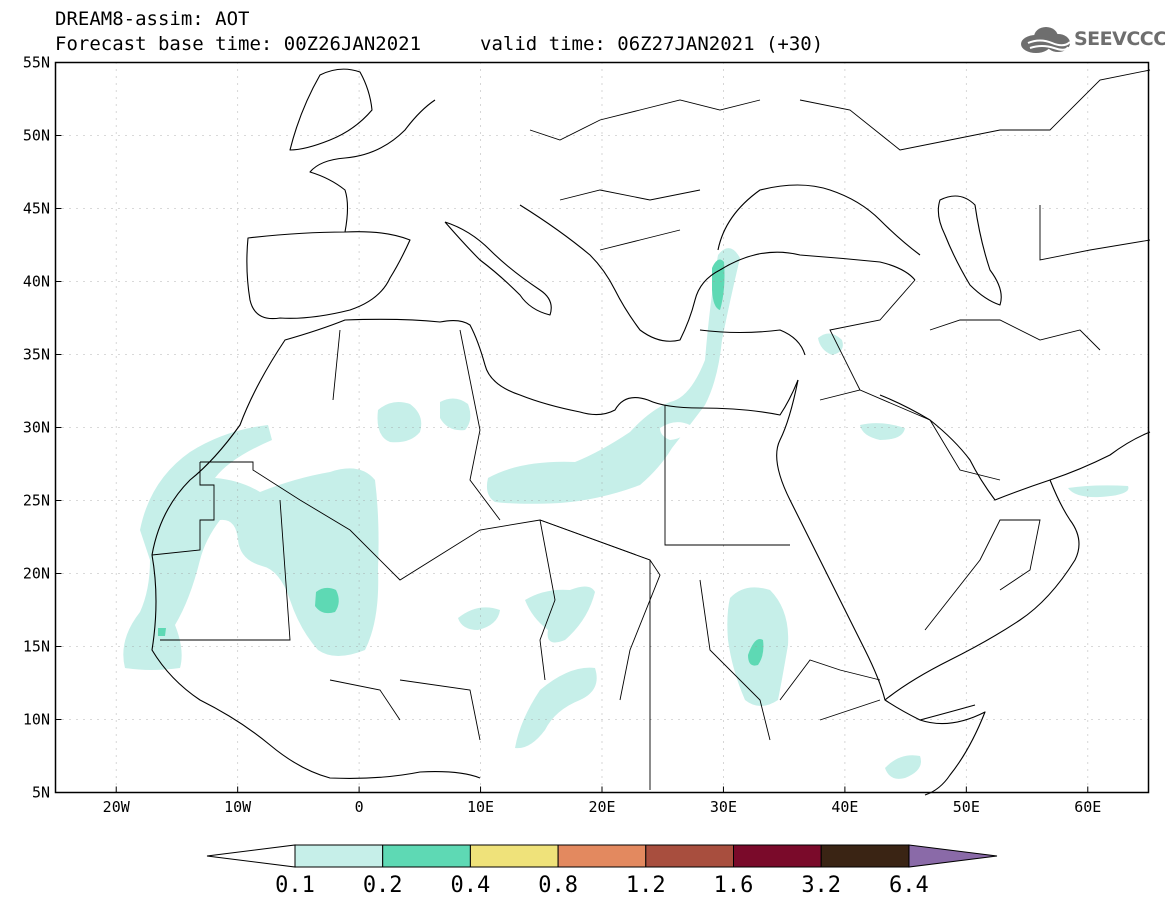 The image size is (1165, 905). What do you see at coordinates (36, 501) in the screenshot?
I see `lat-tick-label: 25N` at bounding box center [36, 501].